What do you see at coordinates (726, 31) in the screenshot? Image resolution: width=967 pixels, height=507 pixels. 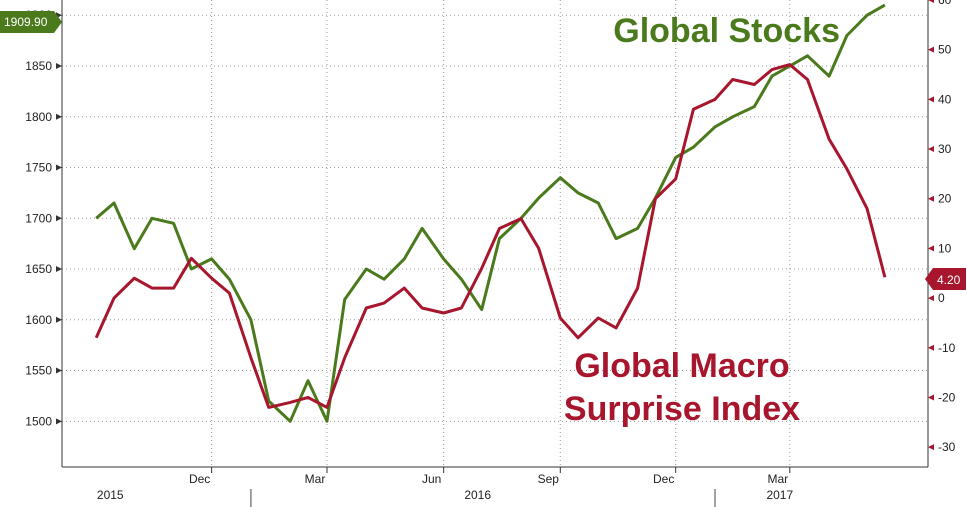 I see `global-stocks-annotation: Global Stocks` at bounding box center [726, 31].